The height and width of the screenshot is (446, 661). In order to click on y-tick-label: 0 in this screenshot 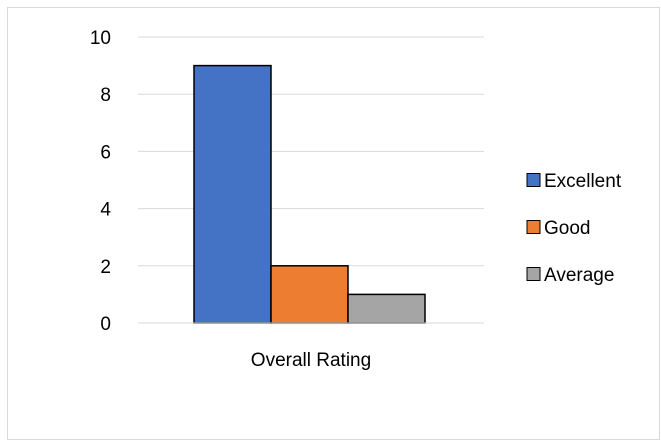, I will do `click(105, 324)`.